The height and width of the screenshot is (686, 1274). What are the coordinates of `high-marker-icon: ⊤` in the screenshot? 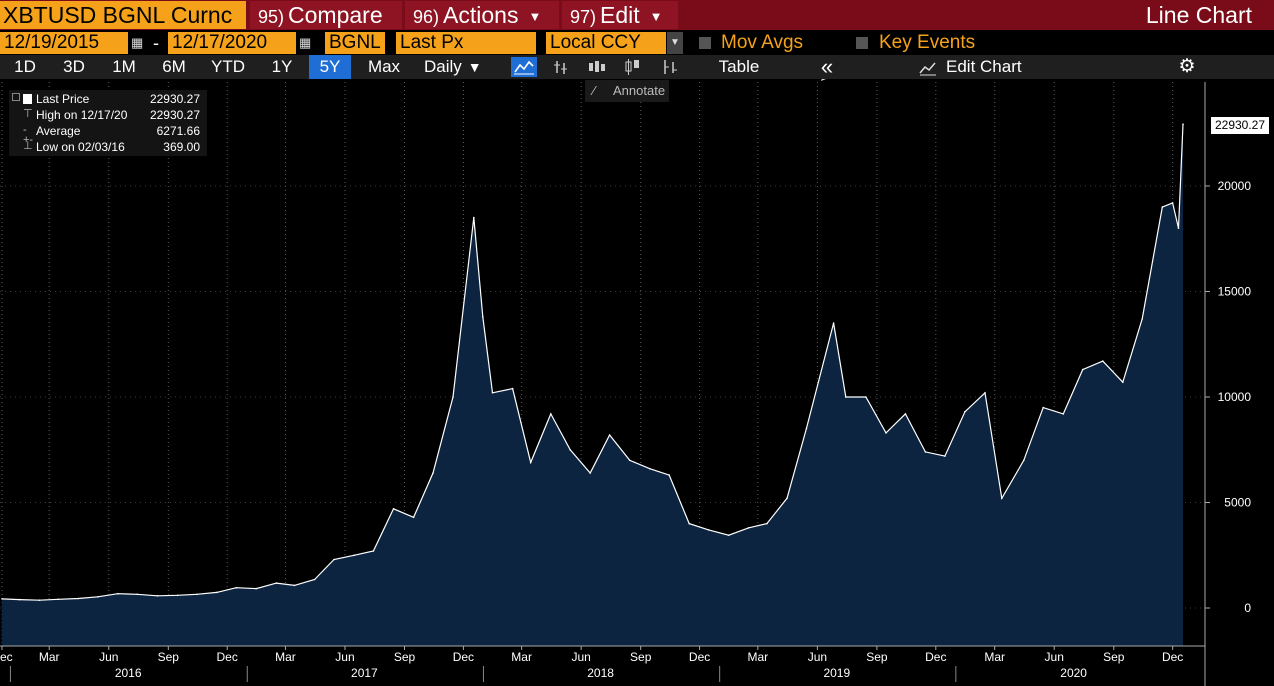 It's located at (28, 114).